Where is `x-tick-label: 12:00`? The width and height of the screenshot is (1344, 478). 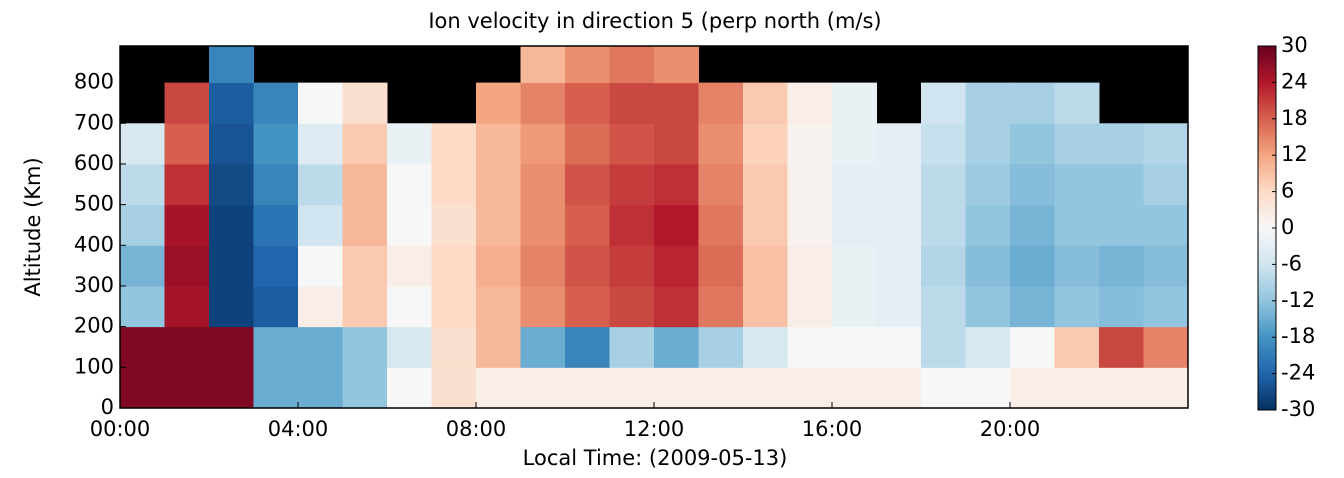 x-tick-label: 12:00 is located at coordinates (654, 429).